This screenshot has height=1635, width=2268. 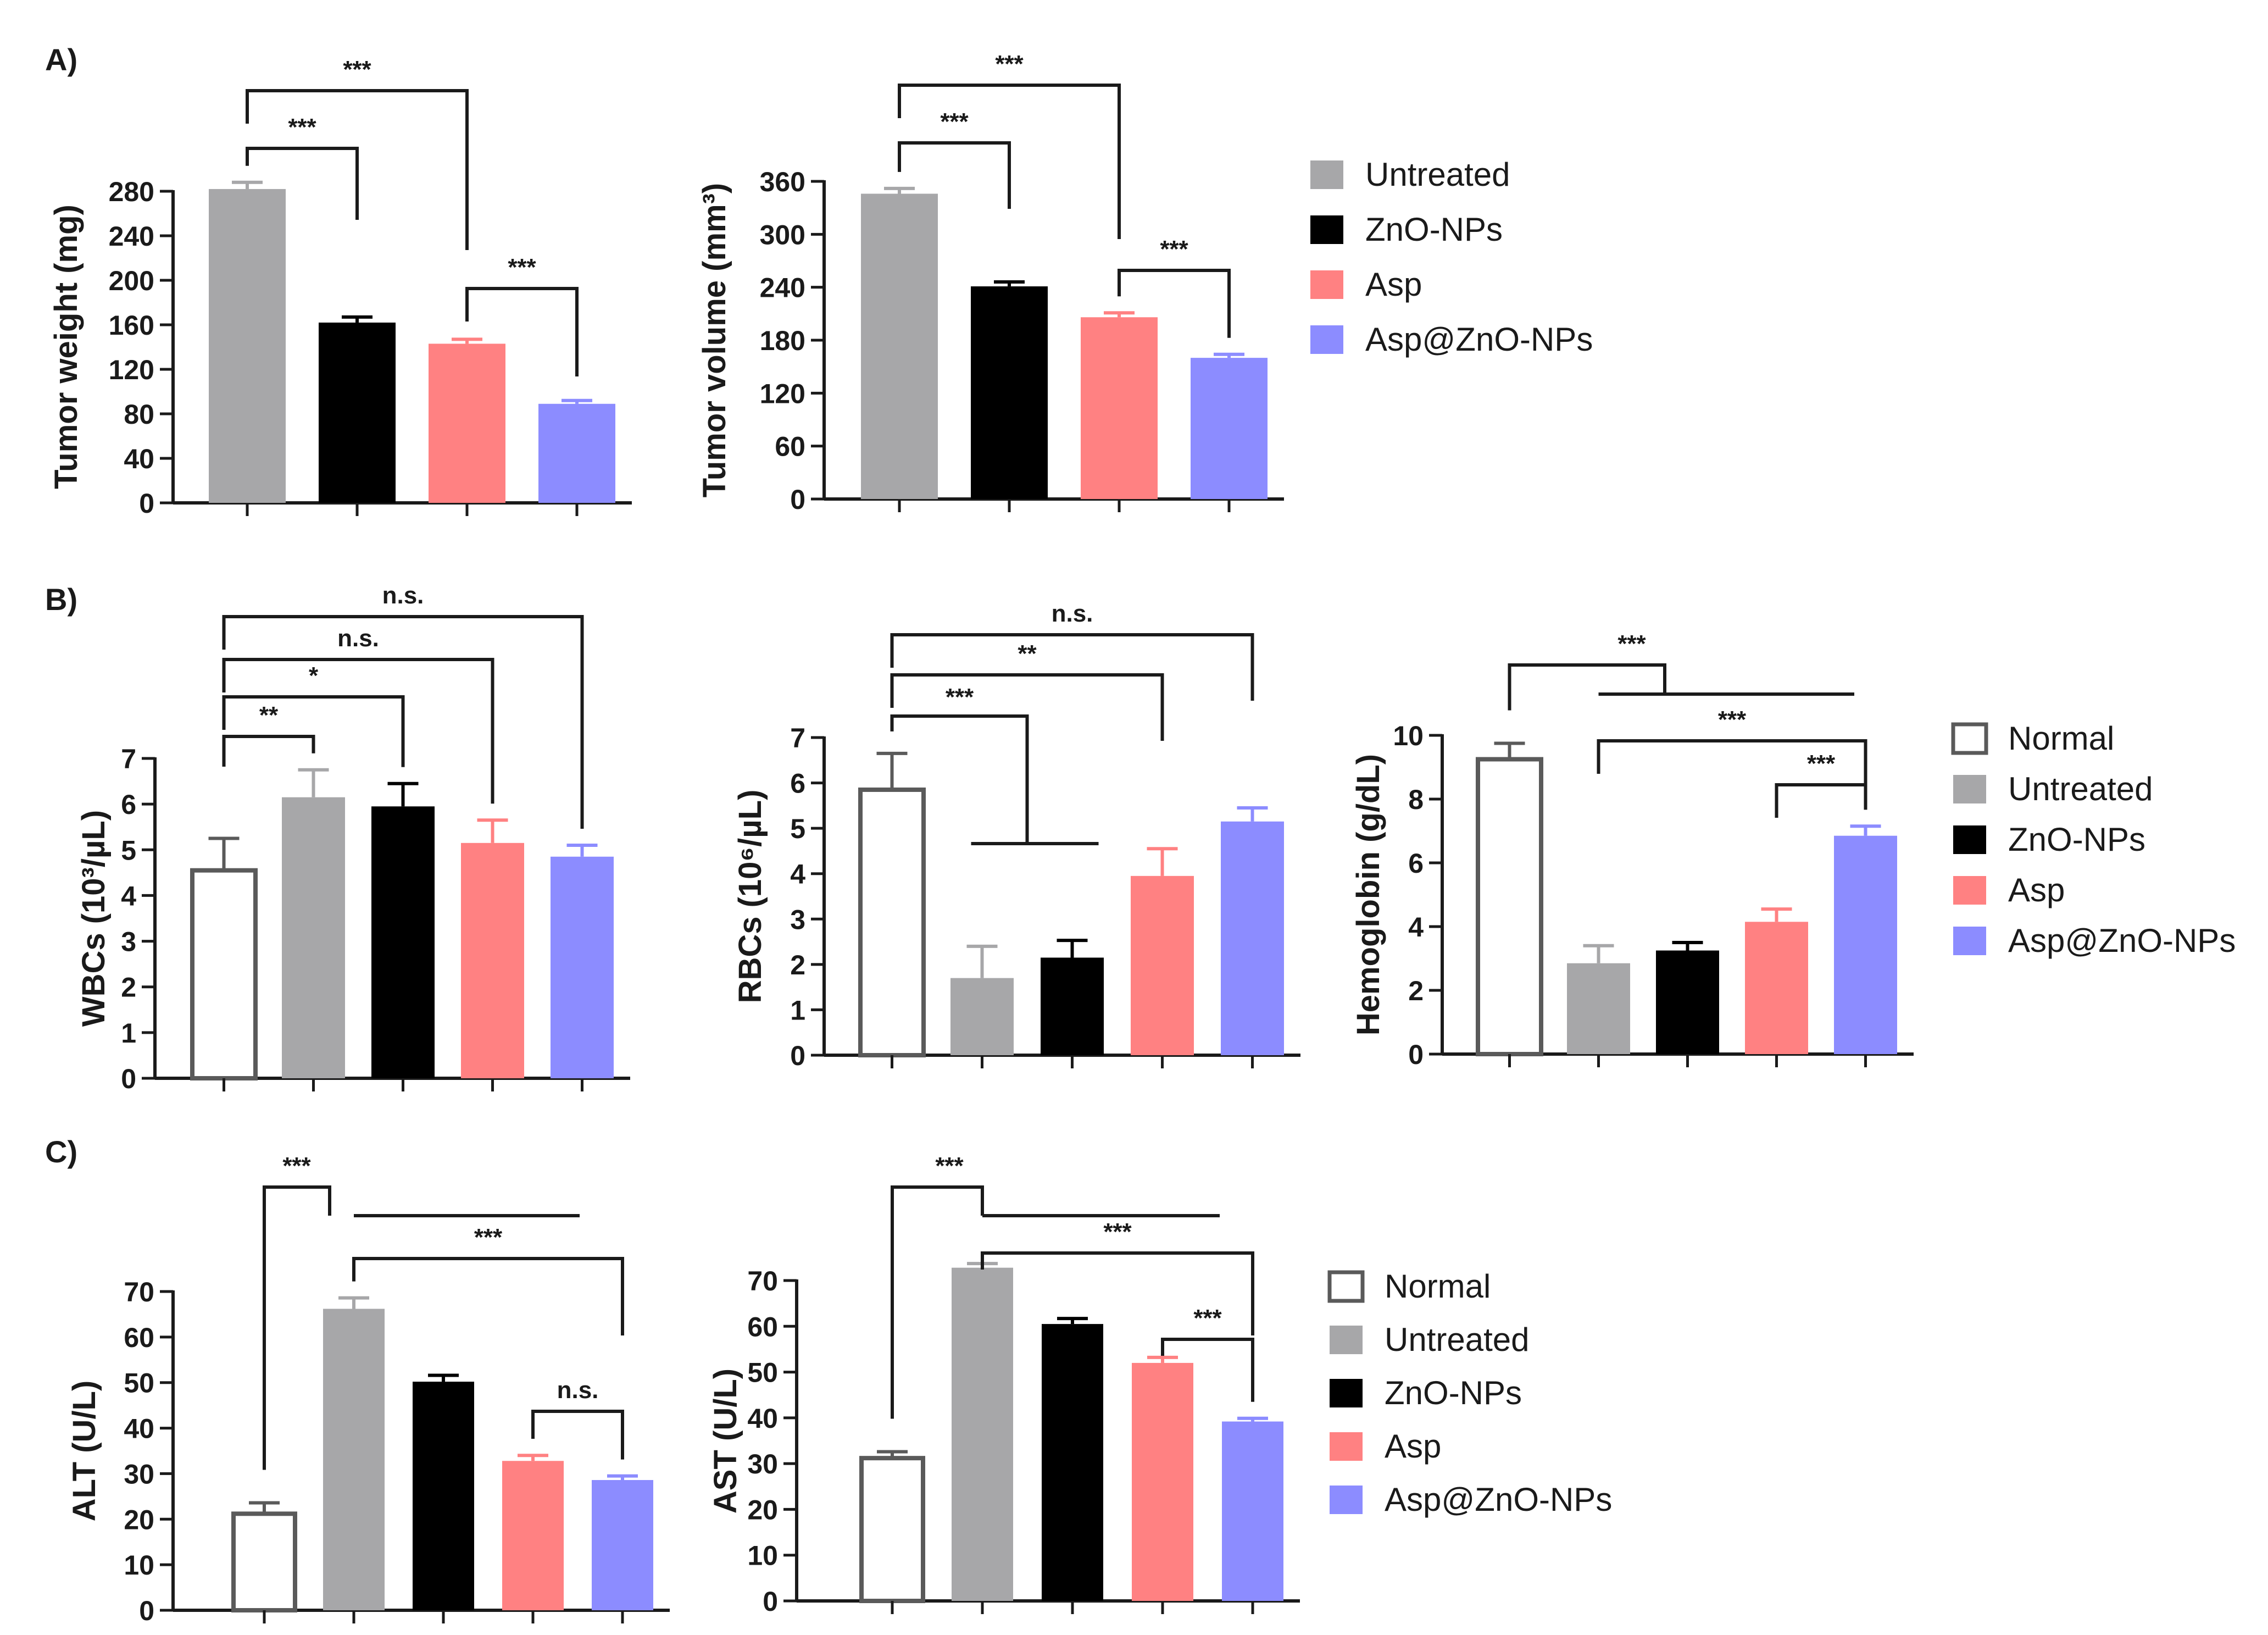 I want to click on y-tick-label: 70, so click(x=762, y=1281).